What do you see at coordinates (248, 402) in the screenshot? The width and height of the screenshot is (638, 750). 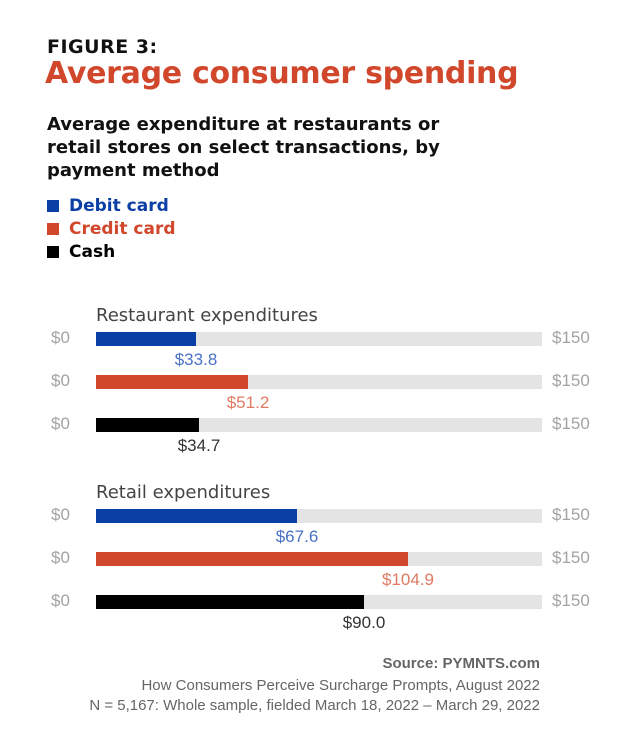 I see `value-label-credit: $51.2` at bounding box center [248, 402].